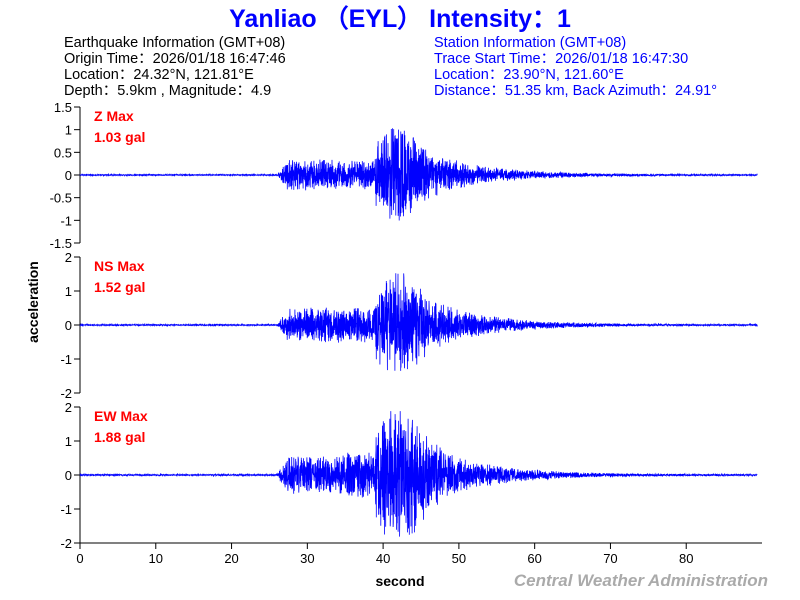 This screenshot has width=800, height=600. I want to click on y-tick-label: -0.5, so click(61, 198).